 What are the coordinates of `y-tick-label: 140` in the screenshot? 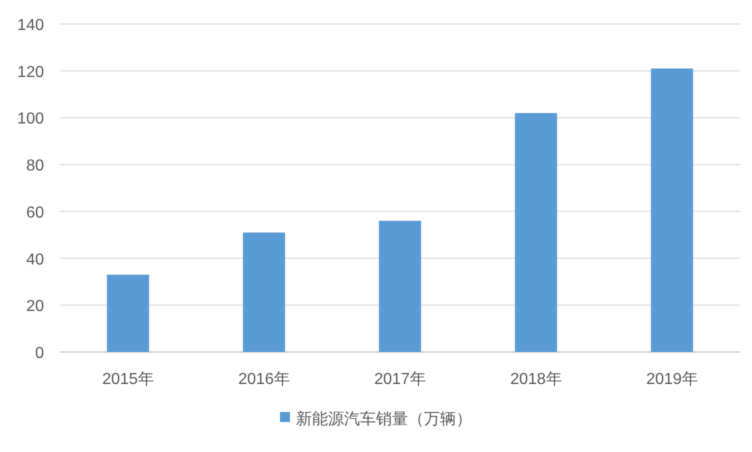 It's located at (30, 25).